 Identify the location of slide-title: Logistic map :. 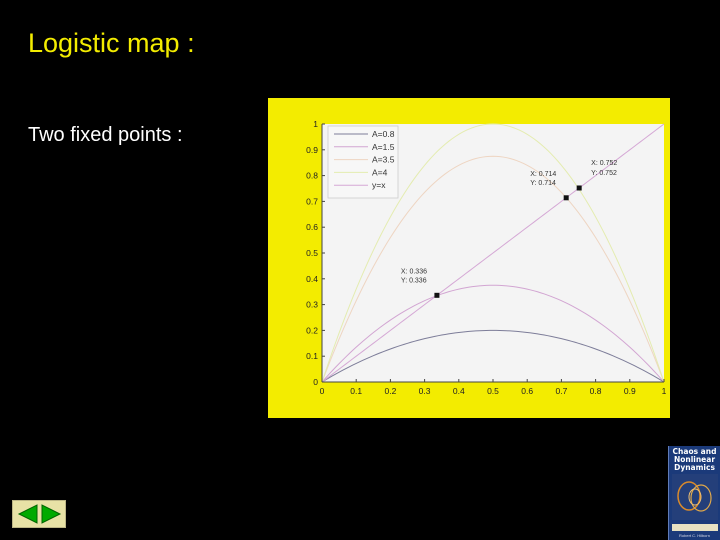
(111, 43).